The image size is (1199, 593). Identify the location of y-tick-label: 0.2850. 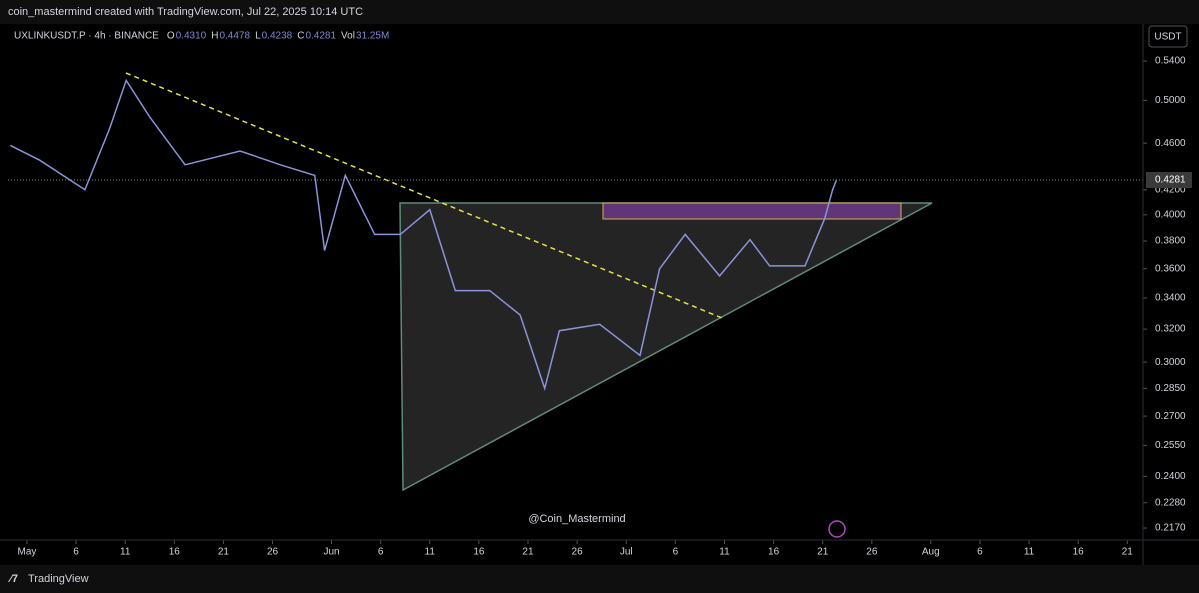
(1170, 388).